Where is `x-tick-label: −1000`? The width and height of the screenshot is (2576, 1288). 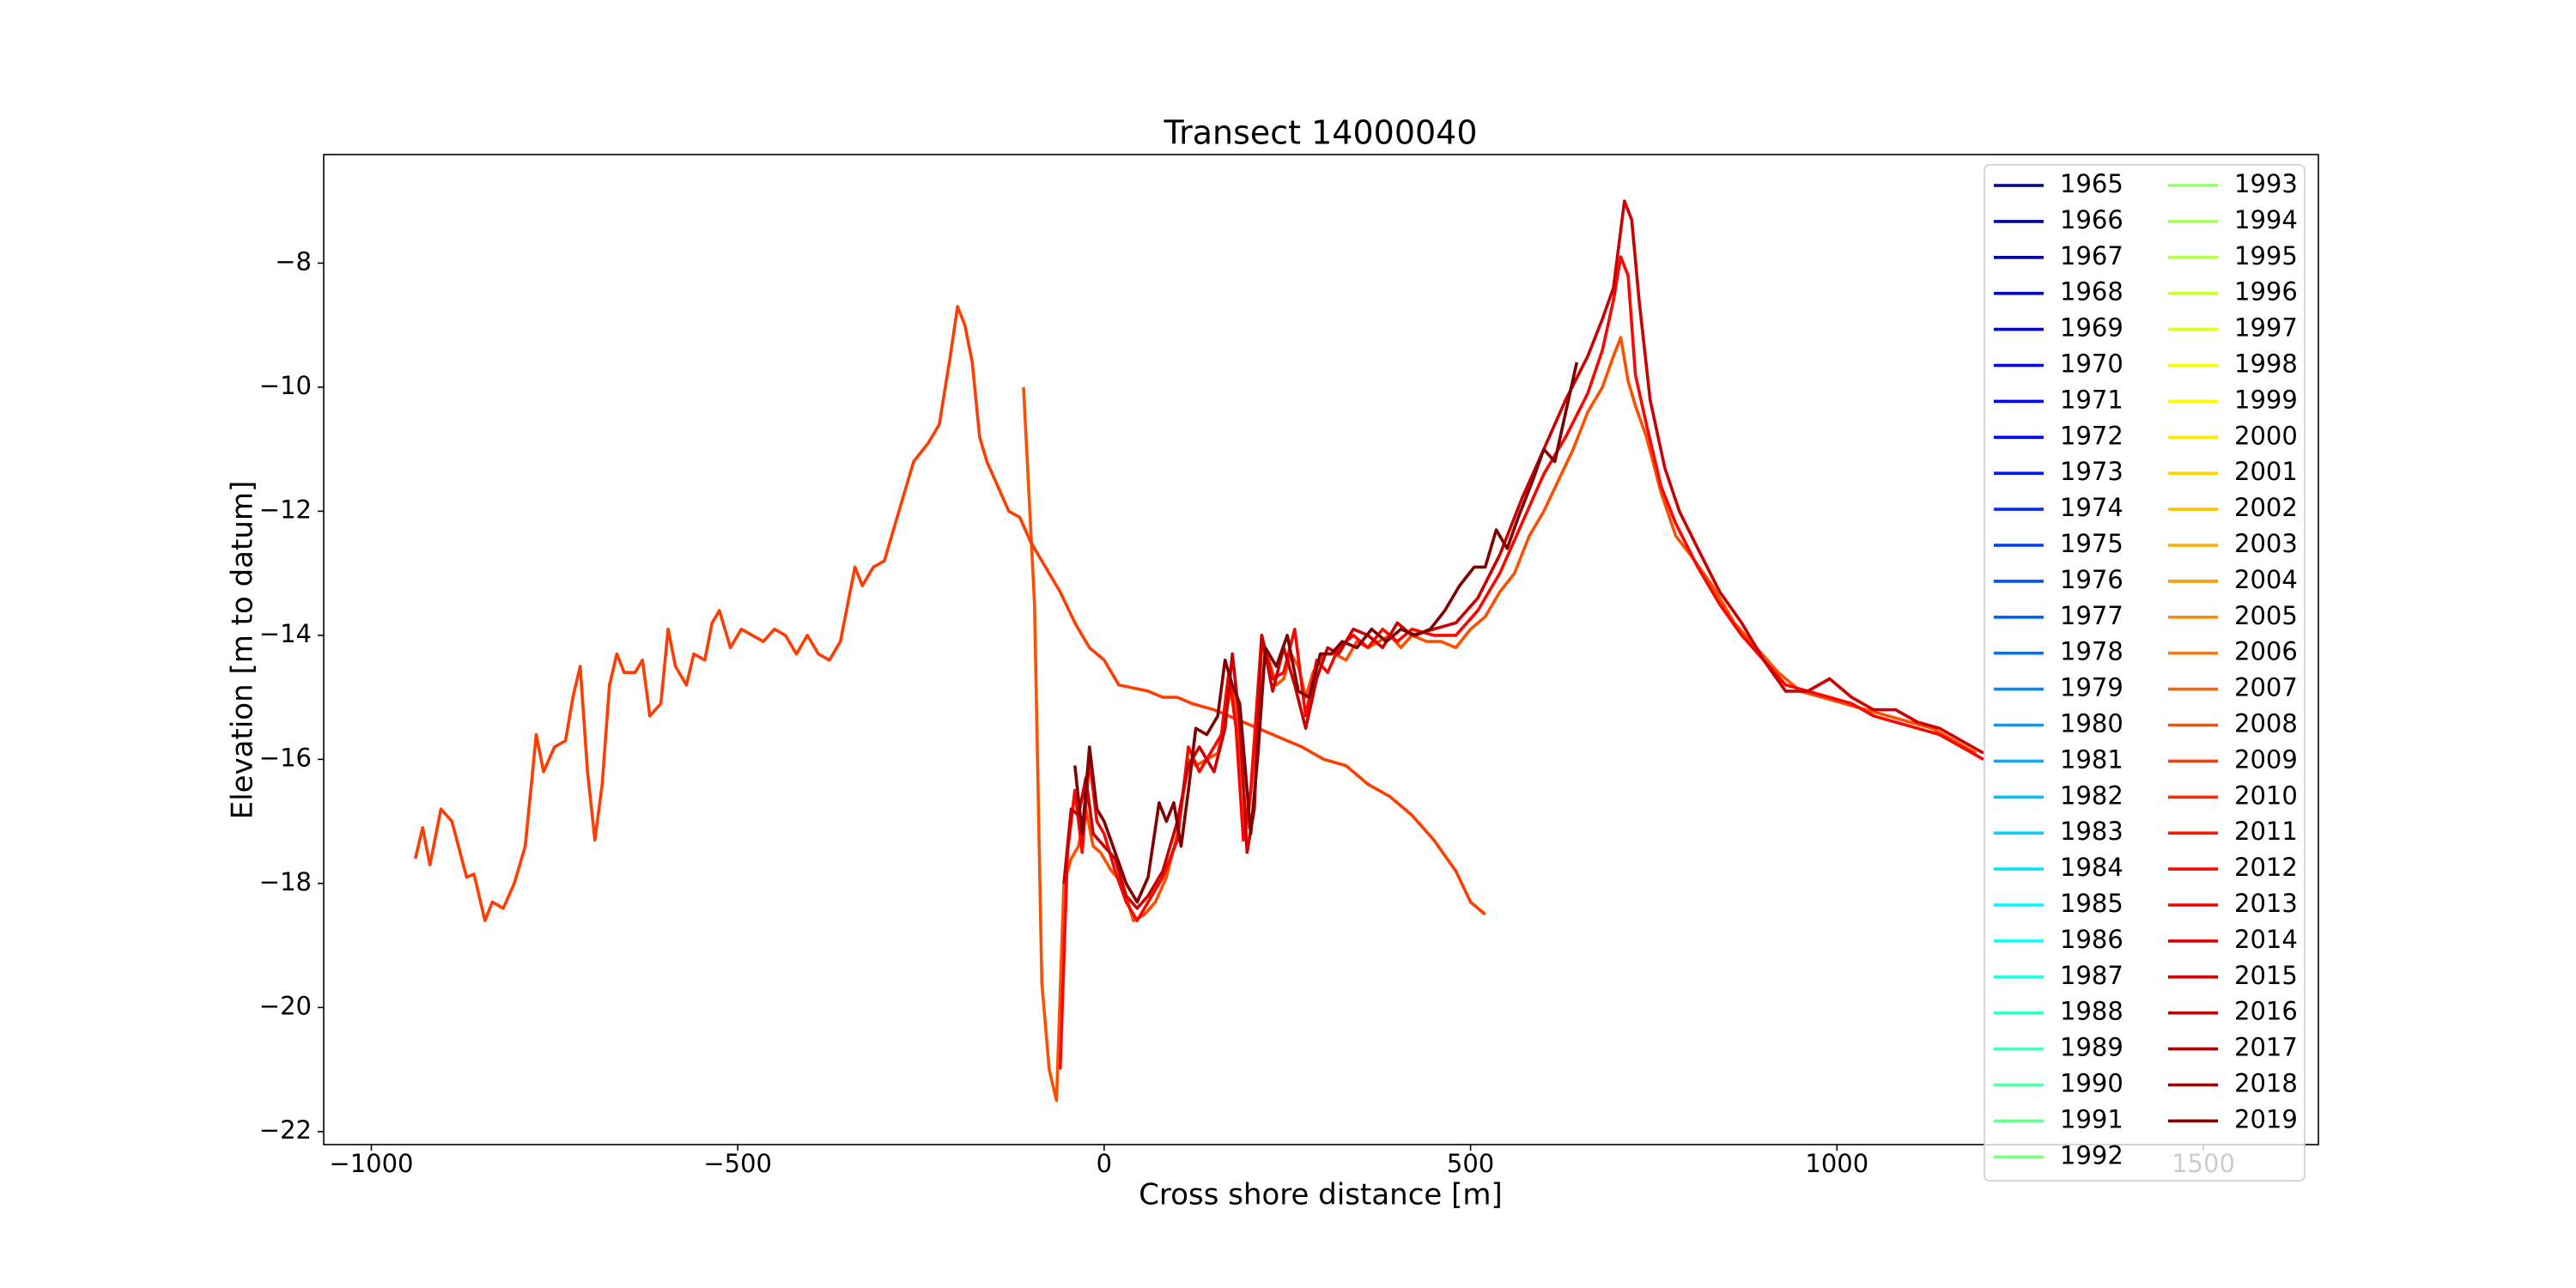
x-tick-label: −1000 is located at coordinates (371, 1163).